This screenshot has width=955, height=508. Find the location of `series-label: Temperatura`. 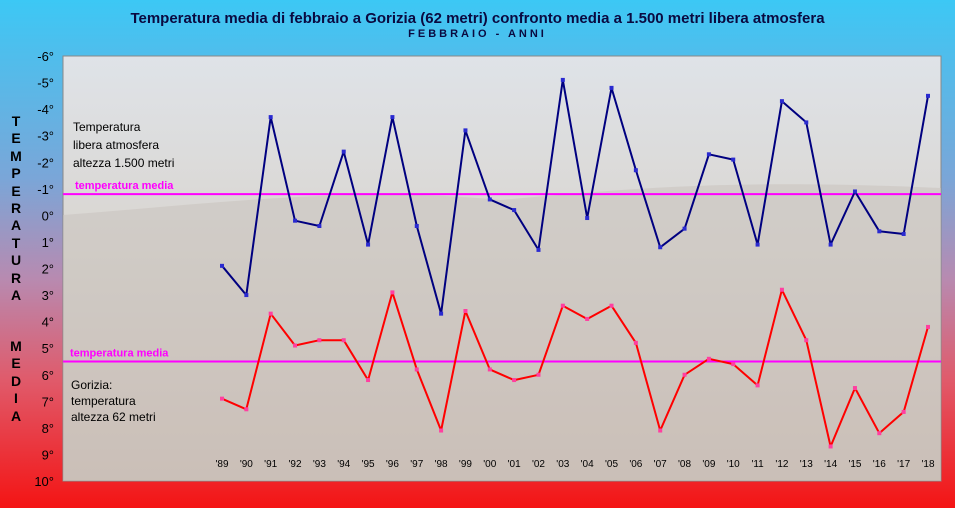

series-label: Temperatura is located at coordinates (107, 127).